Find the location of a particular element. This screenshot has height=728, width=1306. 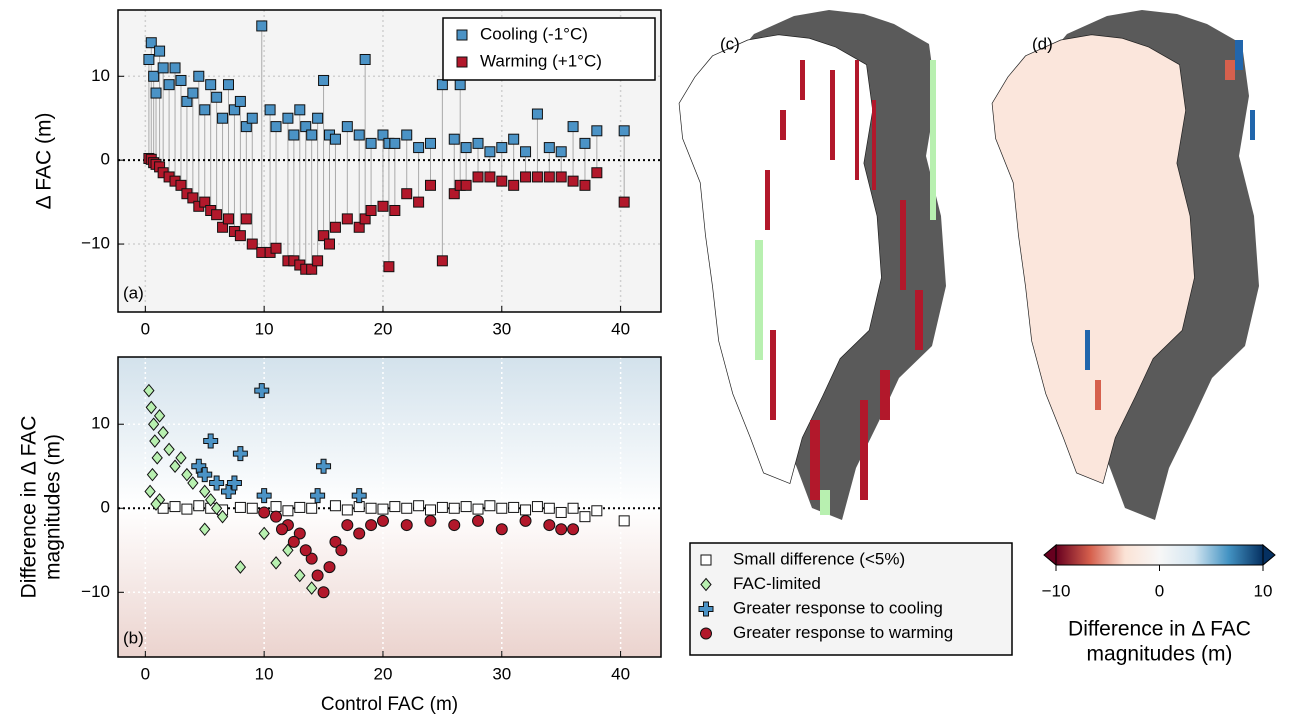

legend-label: Cooling (-1°C) is located at coordinates (534, 33).